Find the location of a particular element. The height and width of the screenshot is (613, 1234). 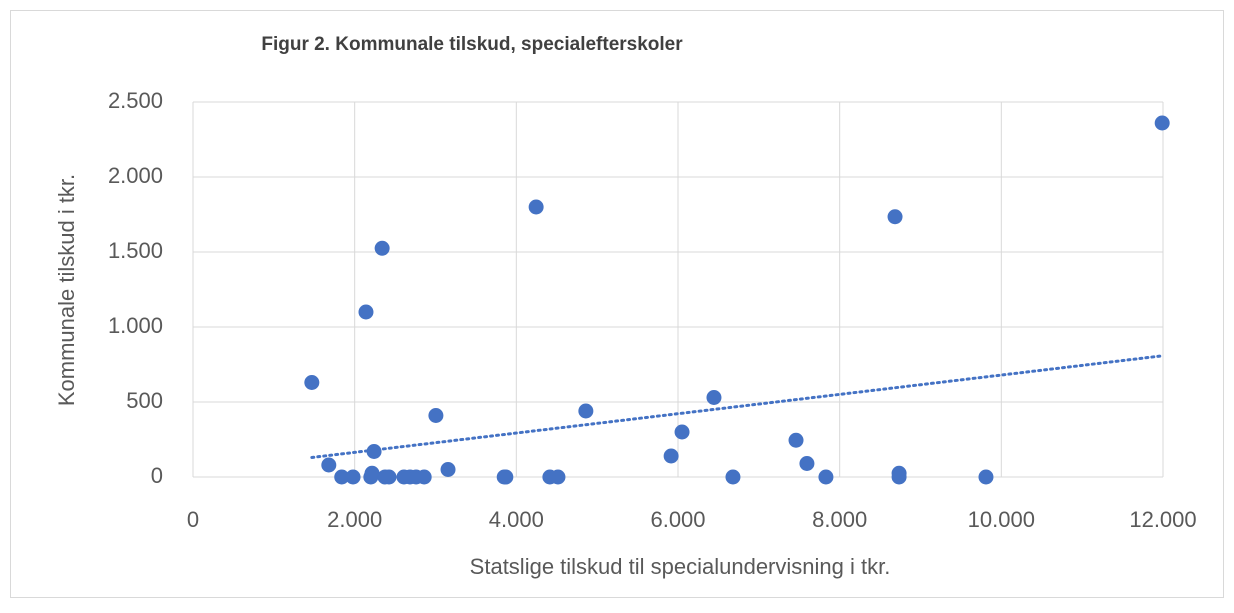

x-tick-label: 6.000 is located at coordinates (677, 519).